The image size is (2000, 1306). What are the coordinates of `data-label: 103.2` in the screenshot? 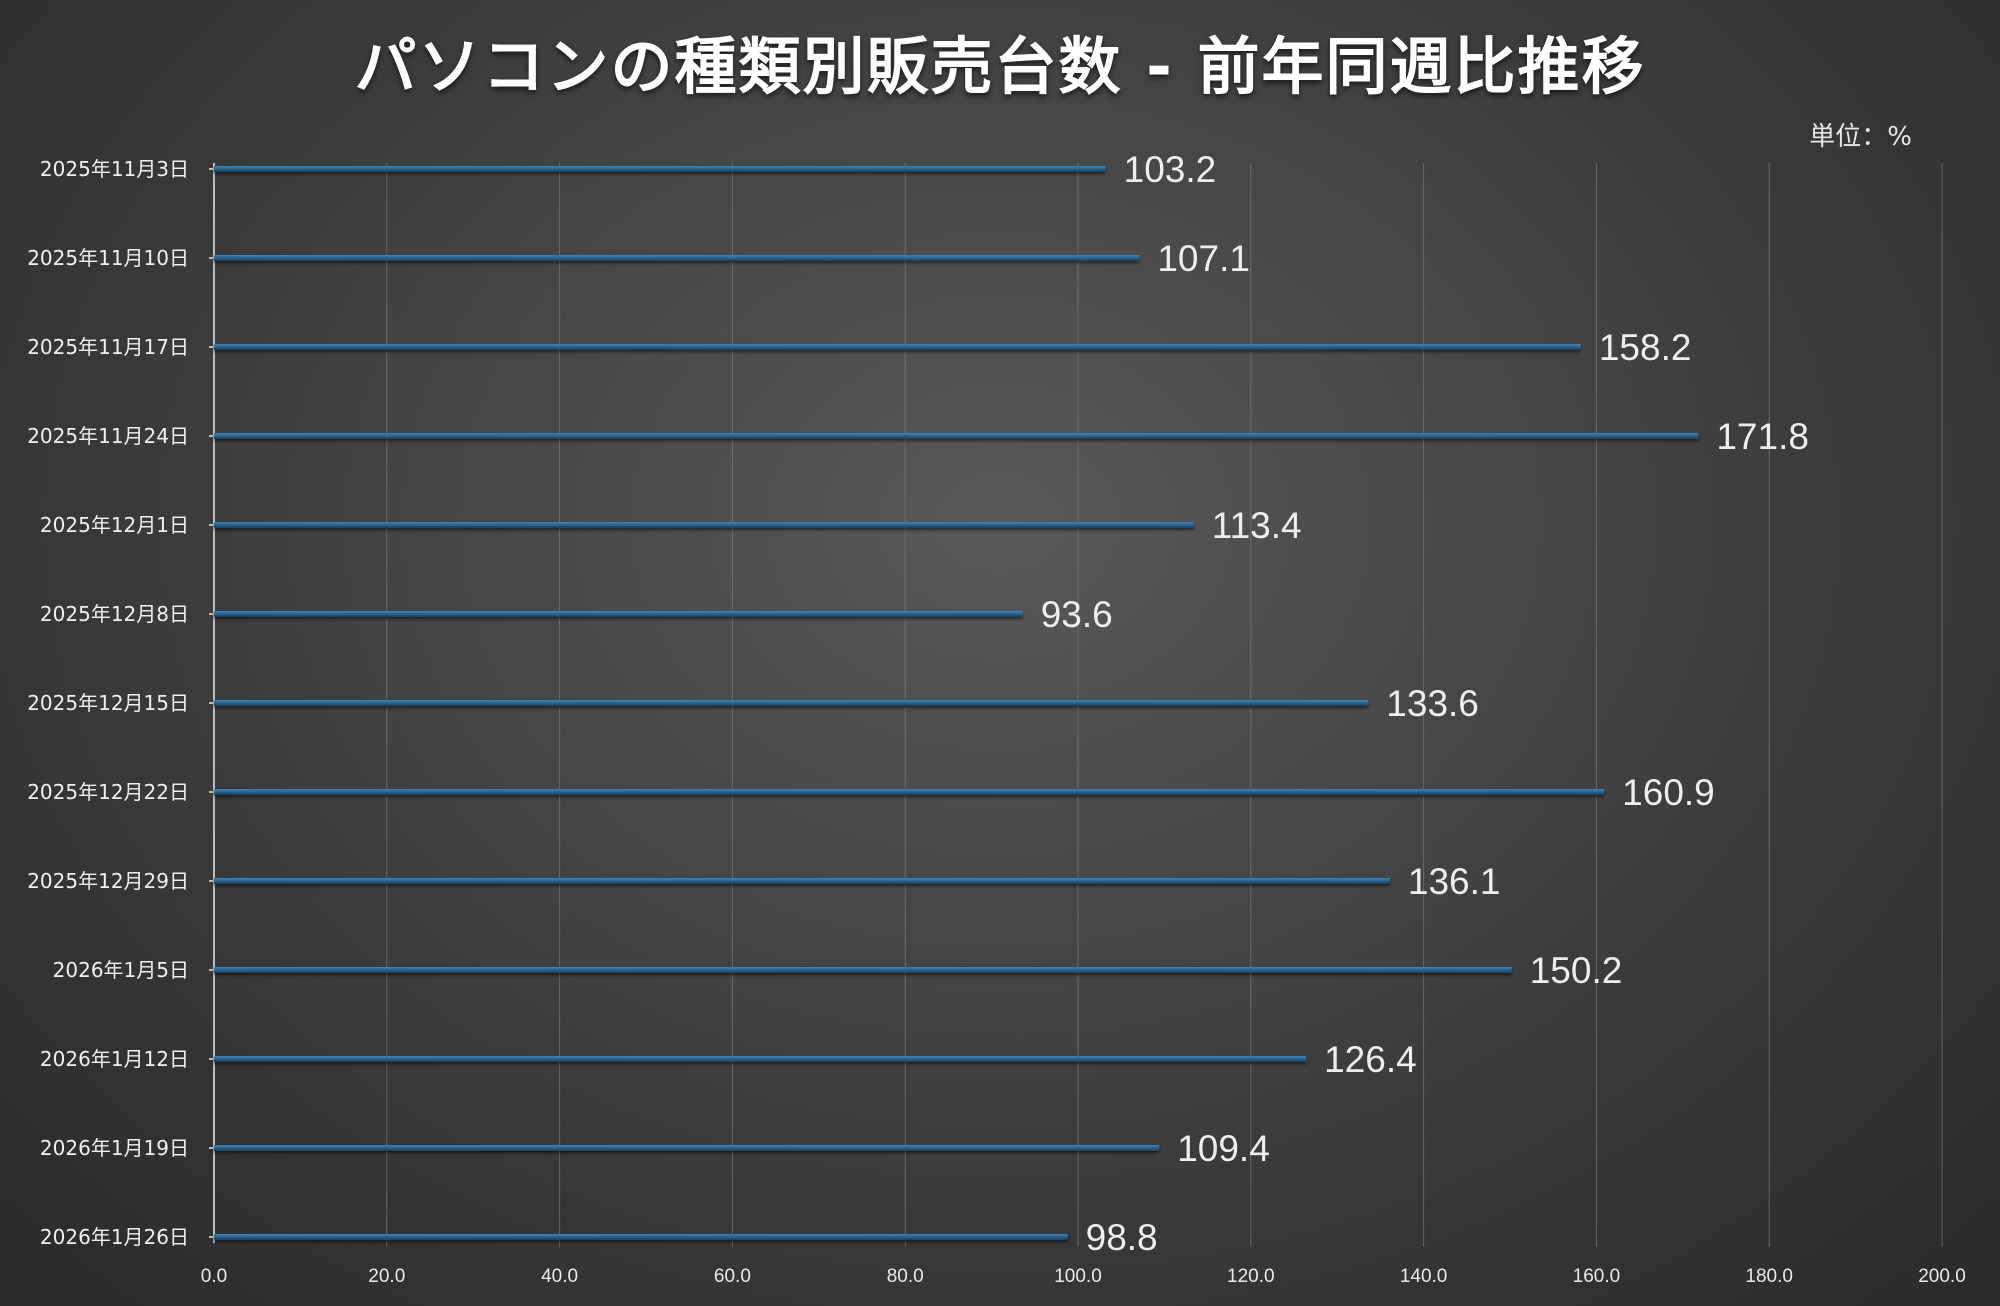 It's located at (1170, 169).